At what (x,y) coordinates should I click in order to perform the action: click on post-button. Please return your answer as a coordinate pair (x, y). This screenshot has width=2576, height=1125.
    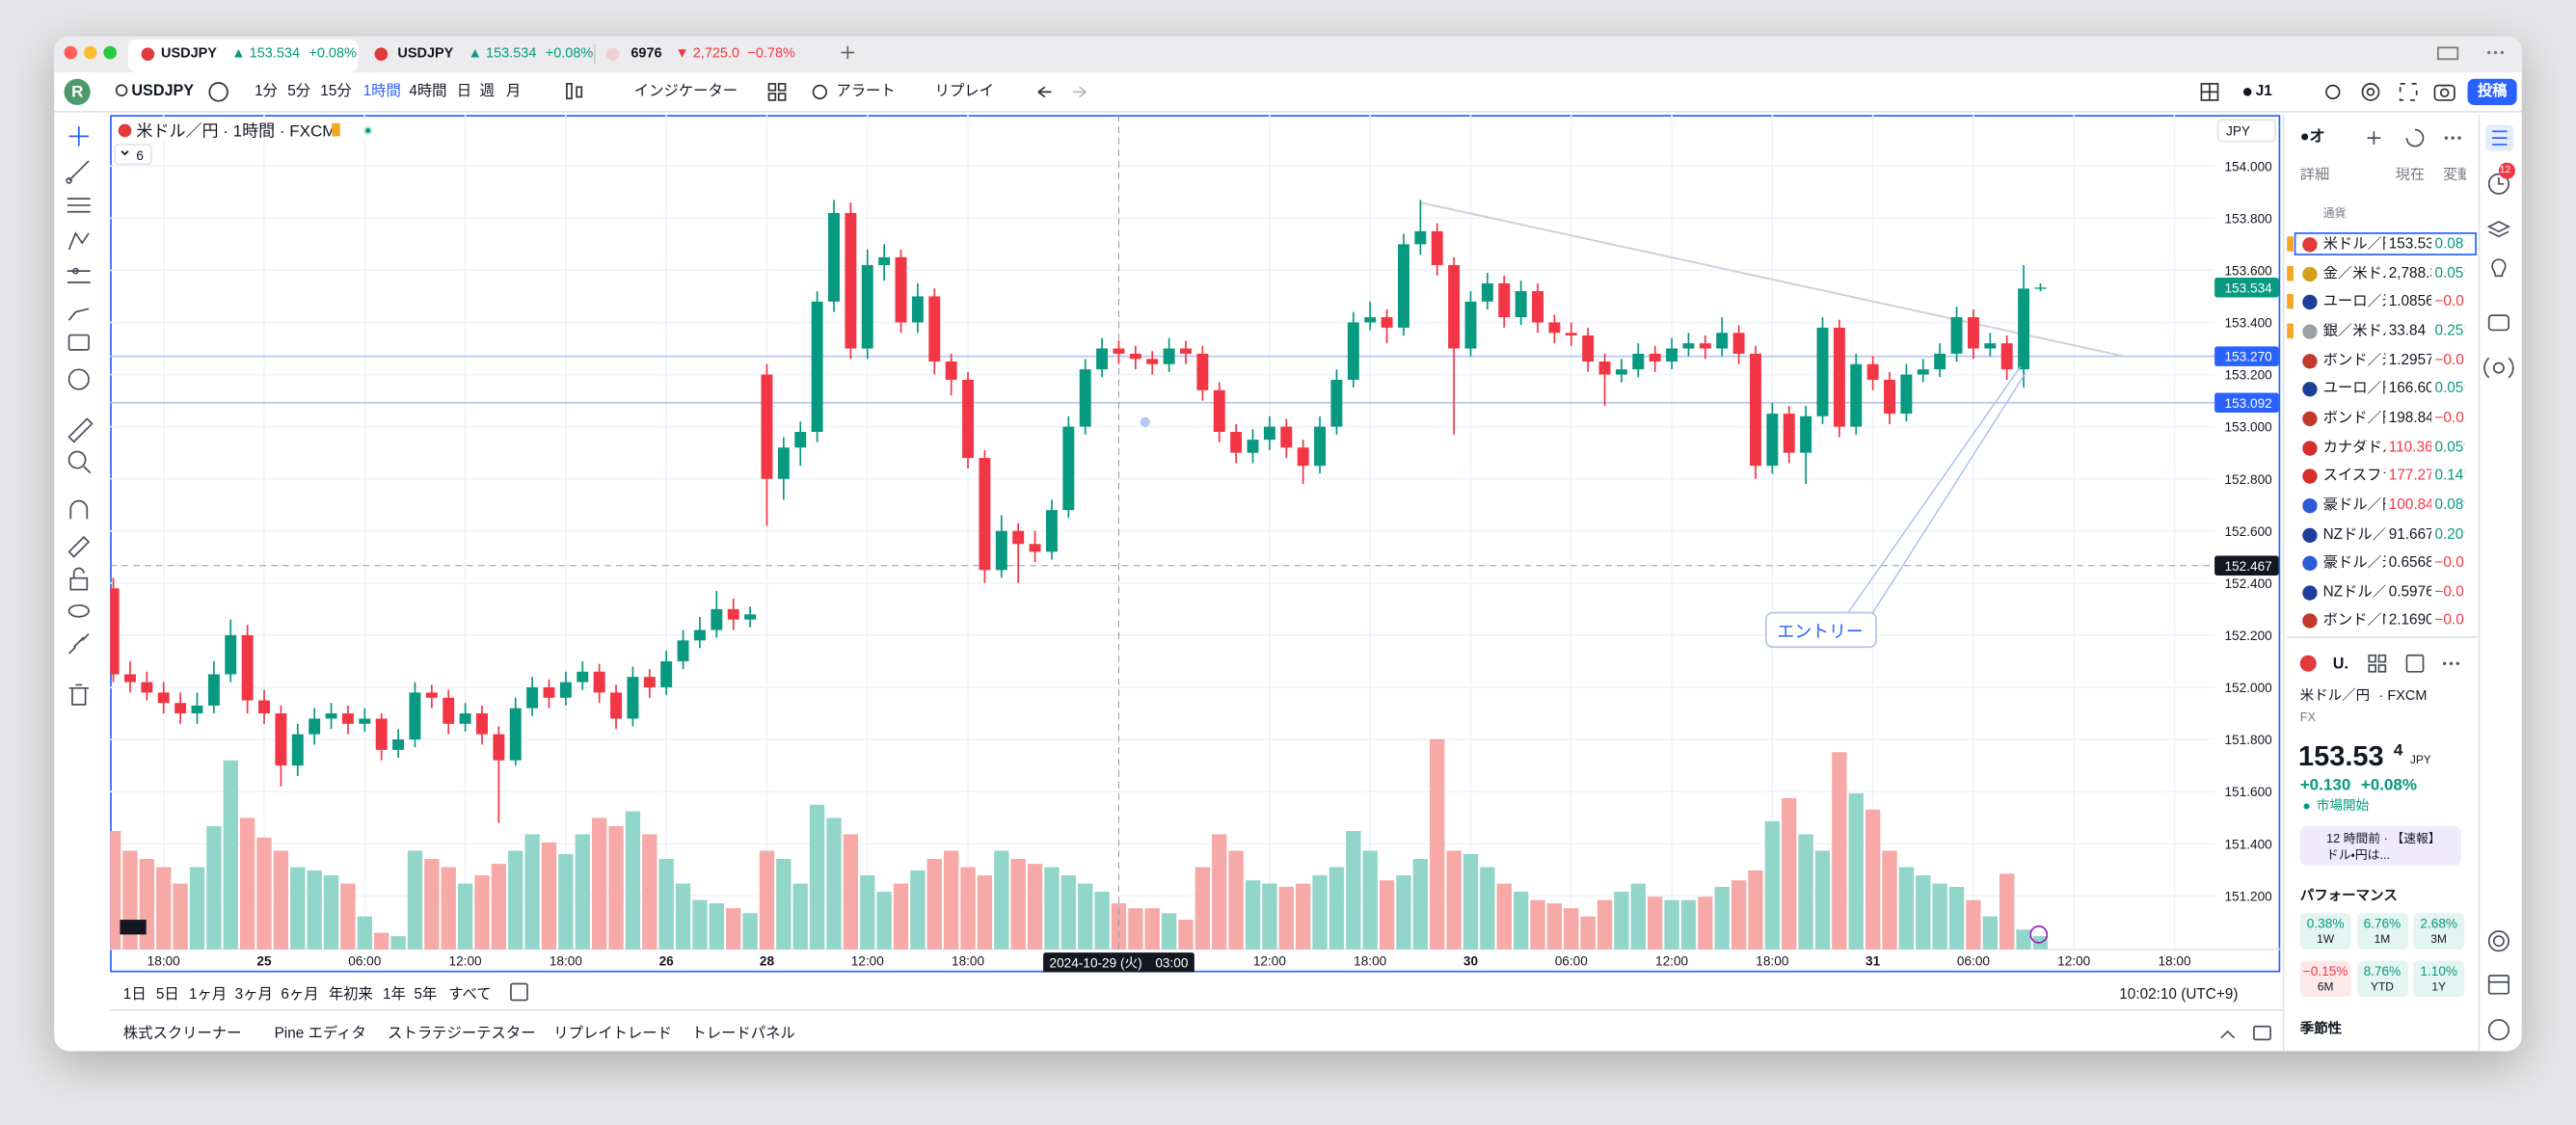
    Looking at the image, I should click on (2492, 92).